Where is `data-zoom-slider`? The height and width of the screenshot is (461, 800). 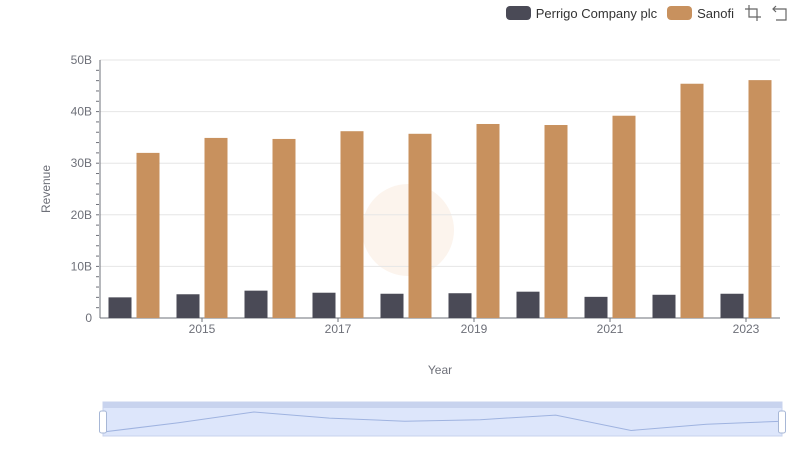
data-zoom-slider is located at coordinates (442, 419).